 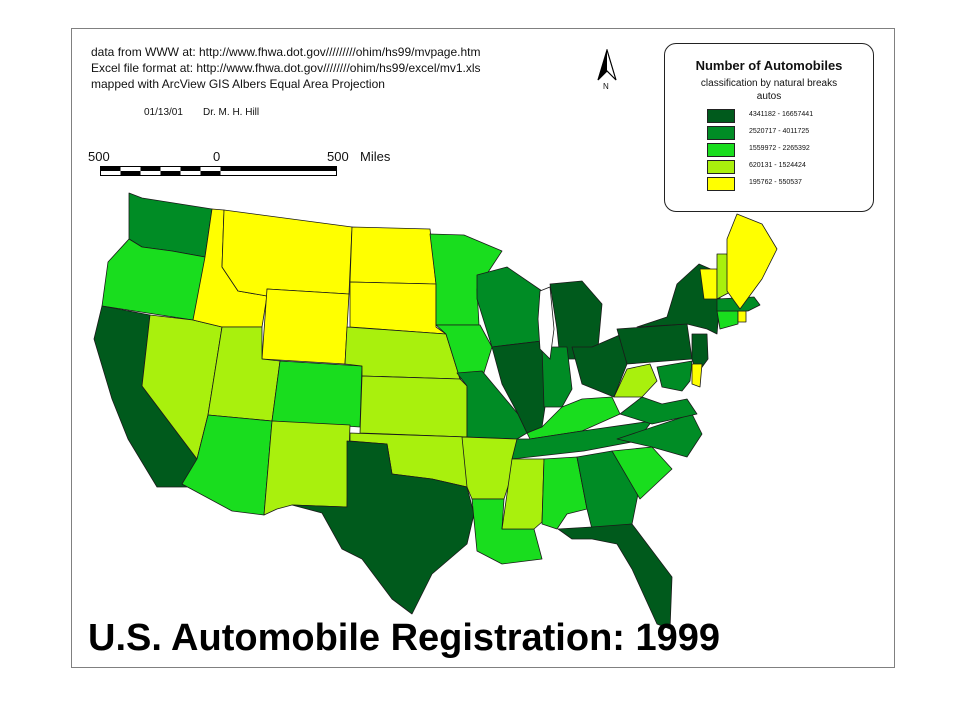 What do you see at coordinates (218, 171) in the screenshot?
I see `scale-bar` at bounding box center [218, 171].